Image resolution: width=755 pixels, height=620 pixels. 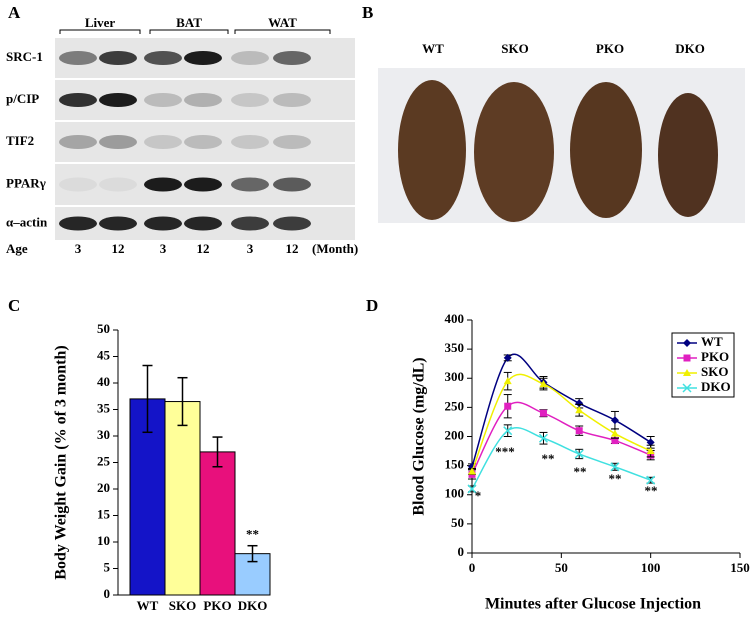 What do you see at coordinates (61, 462) in the screenshot?
I see `y-axis-title: Body Weight Gain (% of 3 month)` at bounding box center [61, 462].